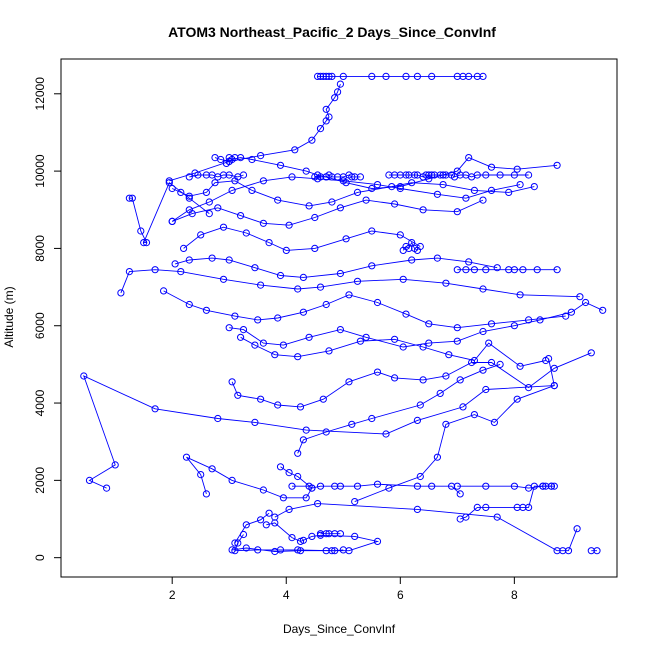 Image resolution: width=650 pixels, height=655 pixels. Describe the element at coordinates (514, 595) in the screenshot. I see `x-tick-label: 8` at that location.